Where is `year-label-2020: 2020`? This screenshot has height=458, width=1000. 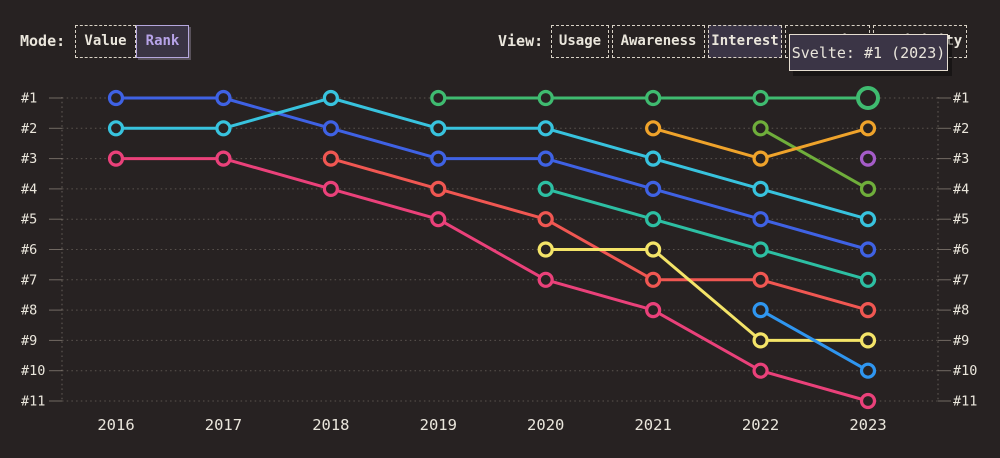 year-label-2020: 2020 is located at coordinates (545, 425).